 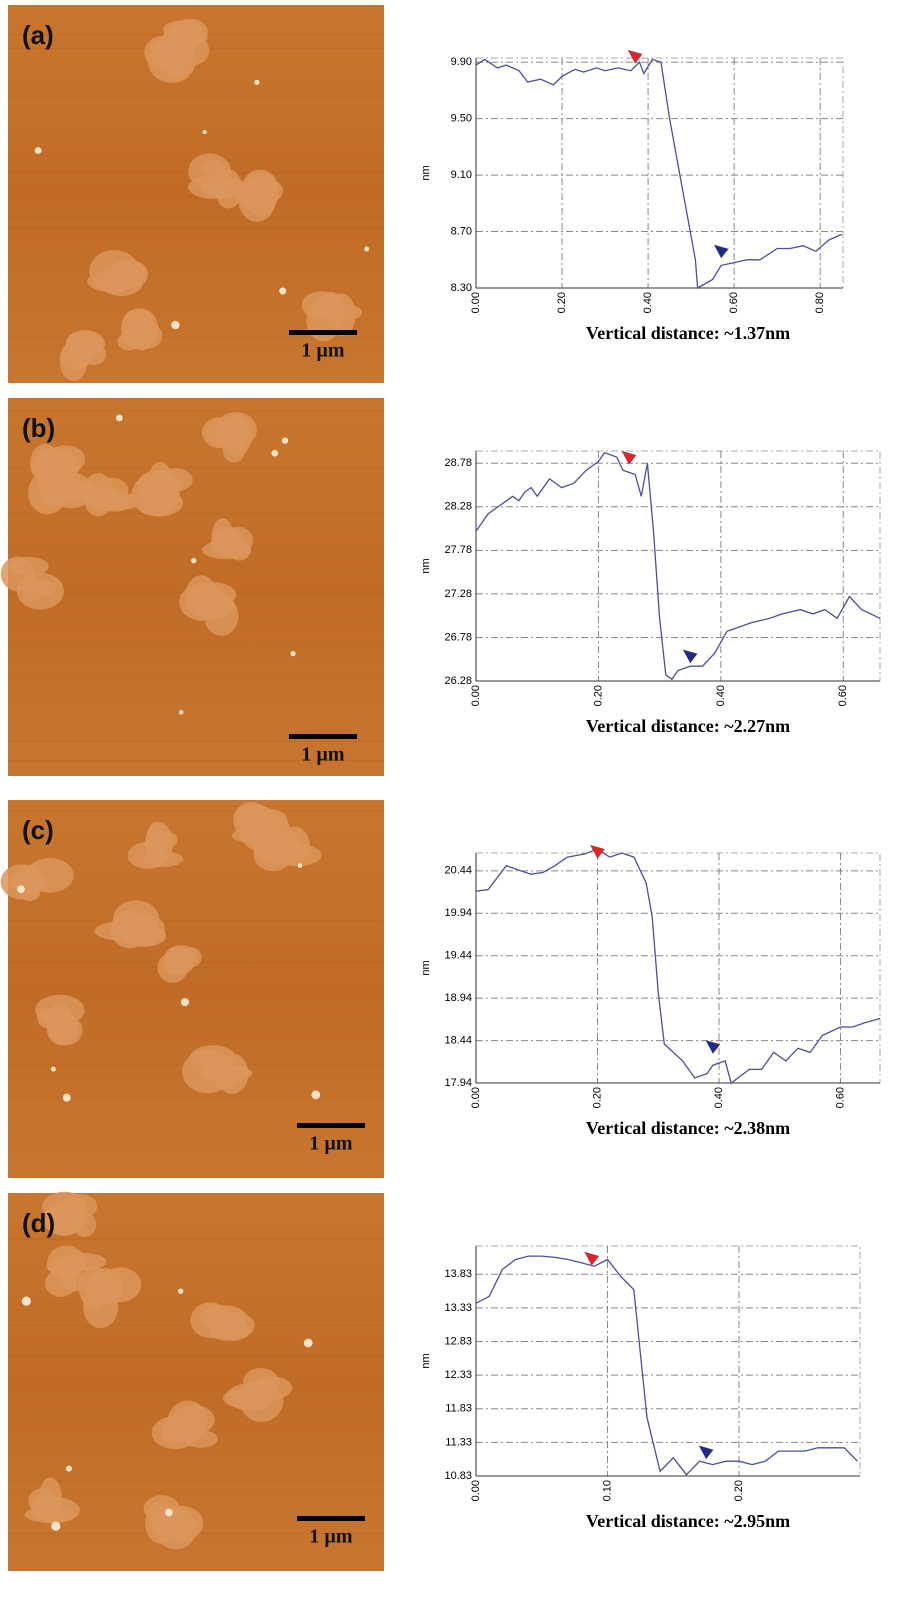 I want to click on afm-background, so click(x=196, y=989).